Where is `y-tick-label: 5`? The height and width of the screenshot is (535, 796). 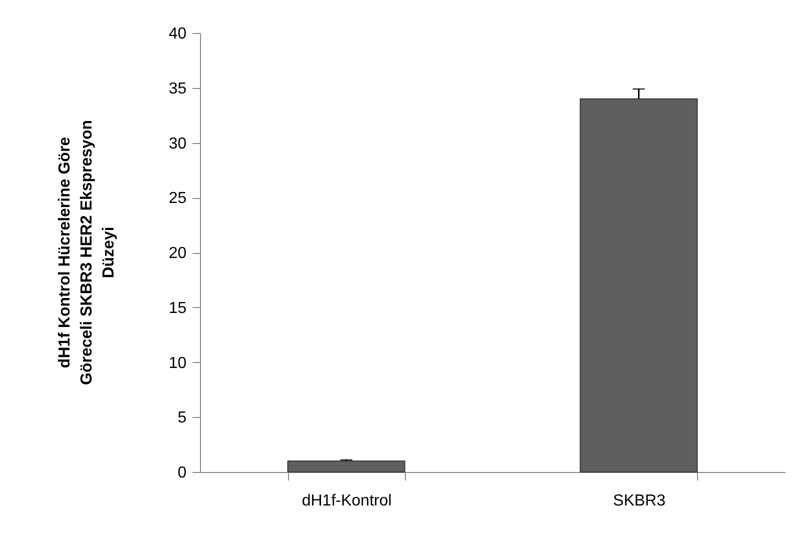
y-tick-label: 5 is located at coordinates (182, 418).